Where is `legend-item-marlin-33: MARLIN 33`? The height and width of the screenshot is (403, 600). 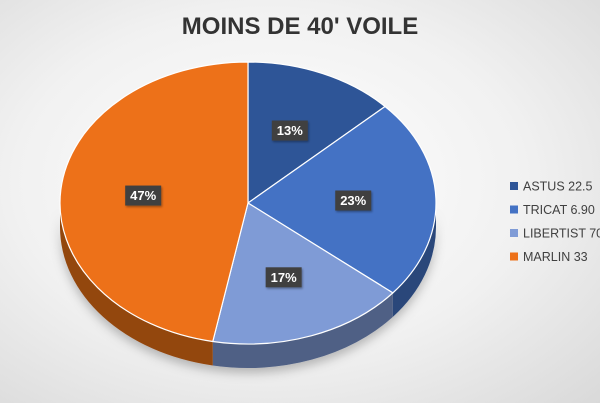
legend-item-marlin-33: MARLIN 33 is located at coordinates (549, 257).